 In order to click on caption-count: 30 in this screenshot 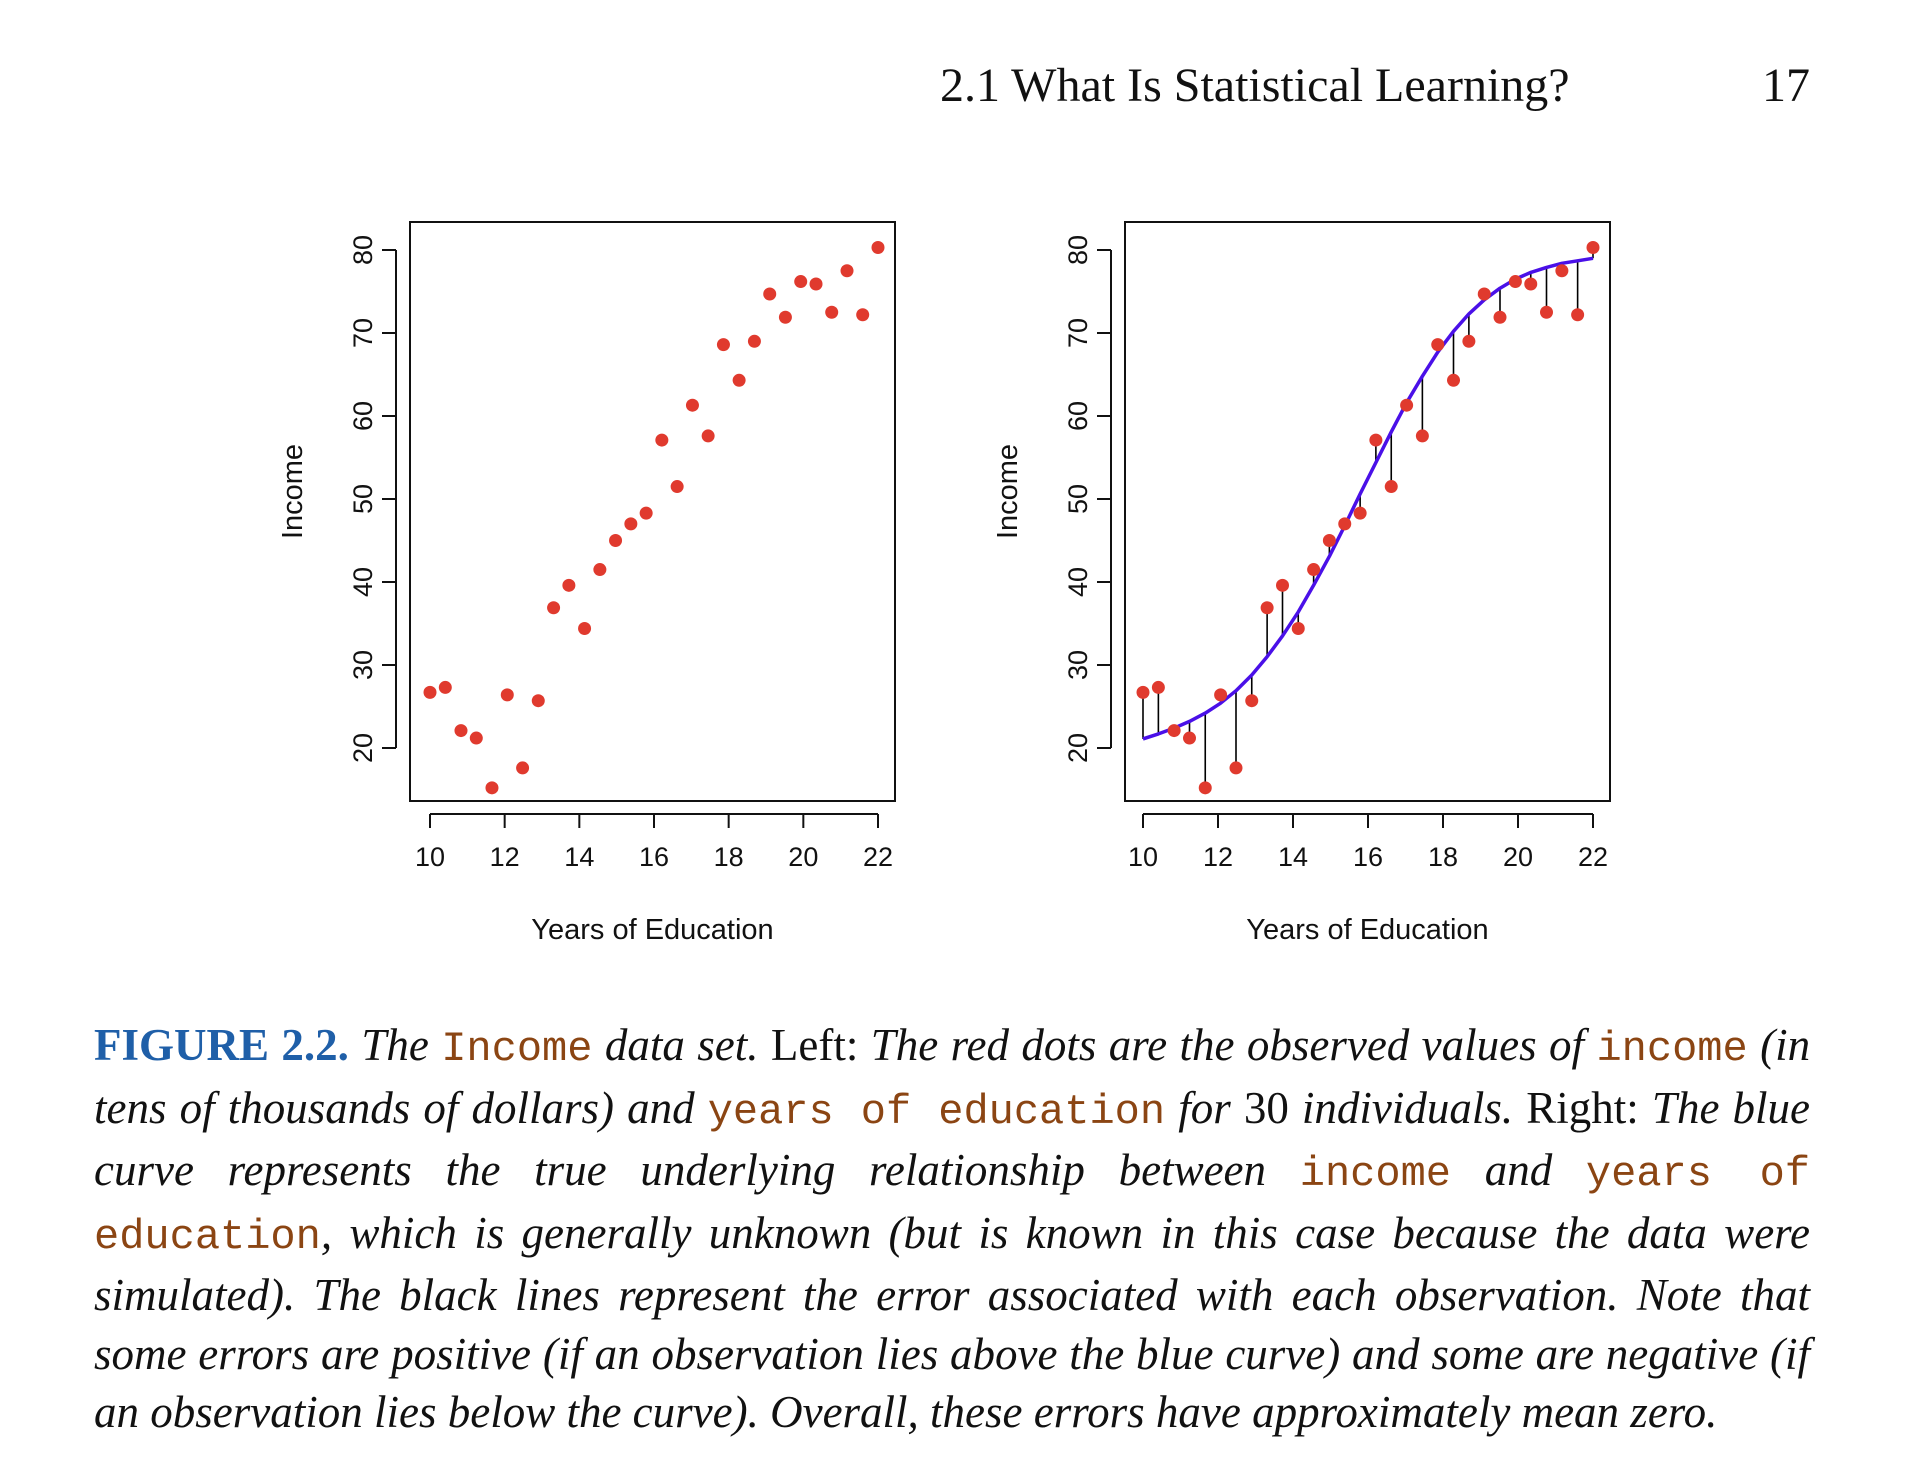, I will do `click(1266, 1107)`.